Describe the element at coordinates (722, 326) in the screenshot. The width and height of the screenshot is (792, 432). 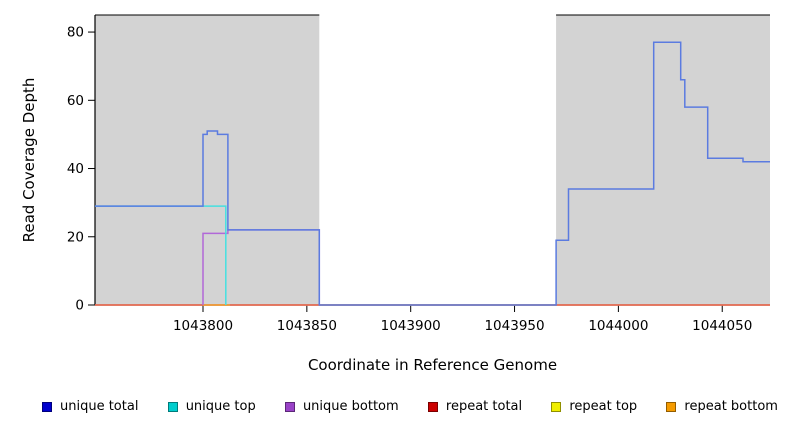
I see `x-tick-label: 1044050` at that location.